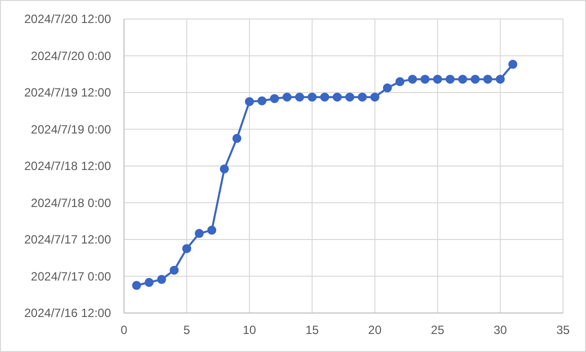 Image resolution: width=586 pixels, height=352 pixels. I want to click on x-tick-label: 5, so click(186, 330).